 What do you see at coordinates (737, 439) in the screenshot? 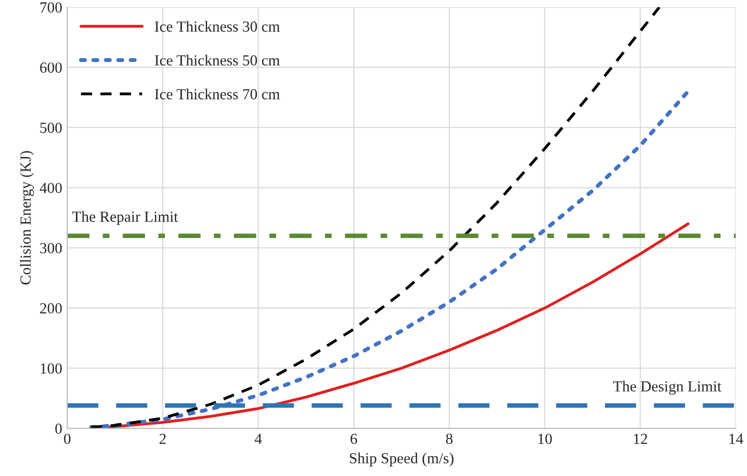
I see `x-tick-label: 14` at bounding box center [737, 439].